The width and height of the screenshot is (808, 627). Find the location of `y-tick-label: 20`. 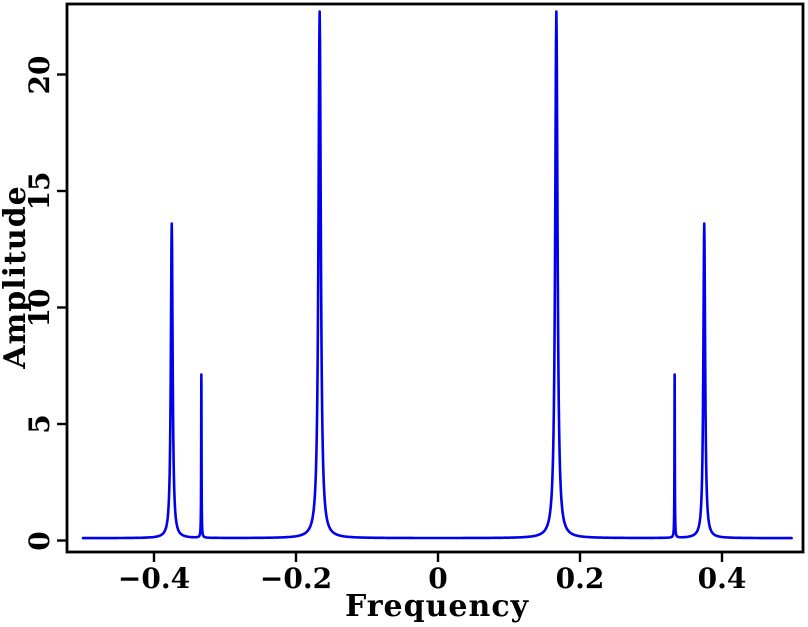

y-tick-label: 20 is located at coordinates (39, 74).